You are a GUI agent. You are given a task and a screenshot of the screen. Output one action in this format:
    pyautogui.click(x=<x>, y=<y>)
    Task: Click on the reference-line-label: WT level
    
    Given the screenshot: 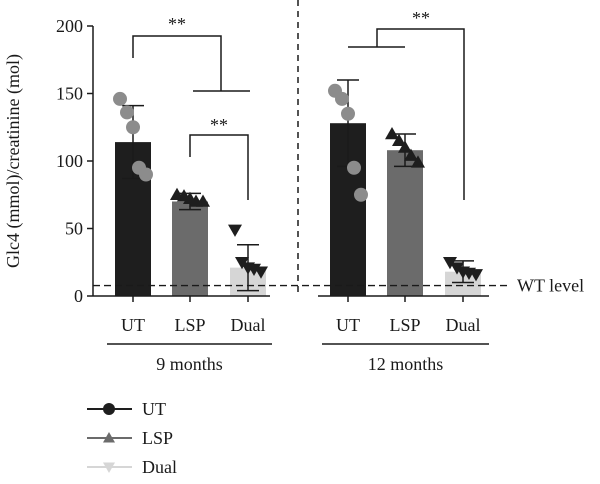 What is the action you would take?
    pyautogui.click(x=550, y=286)
    